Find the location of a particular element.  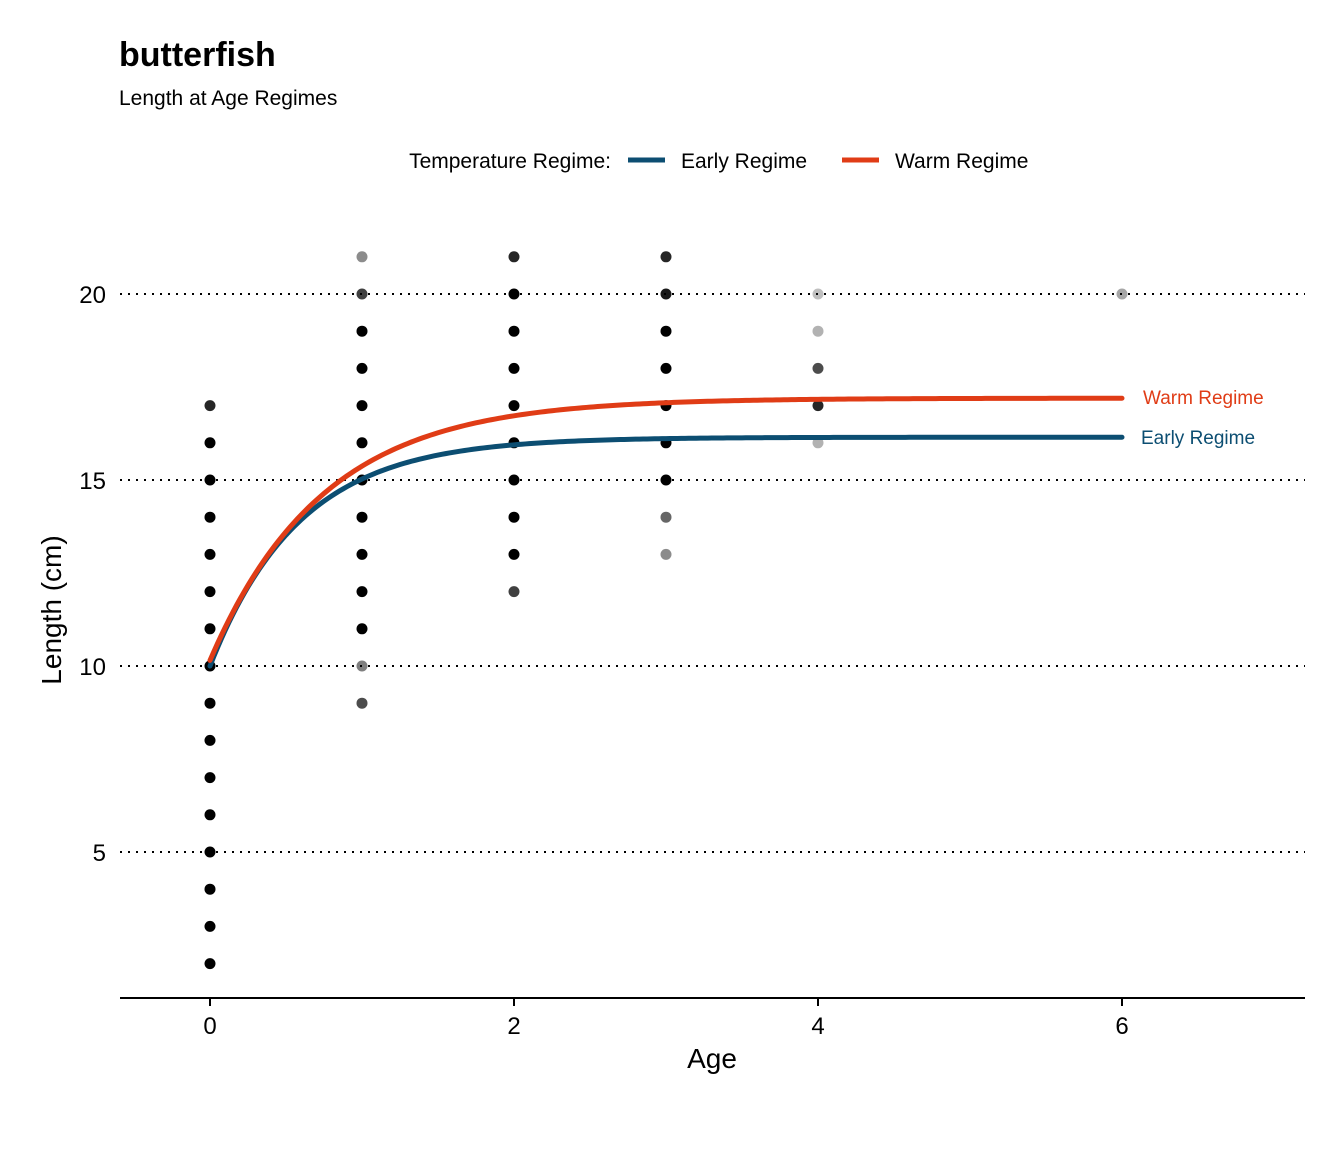

data-point-age1-len18 is located at coordinates (362, 368).